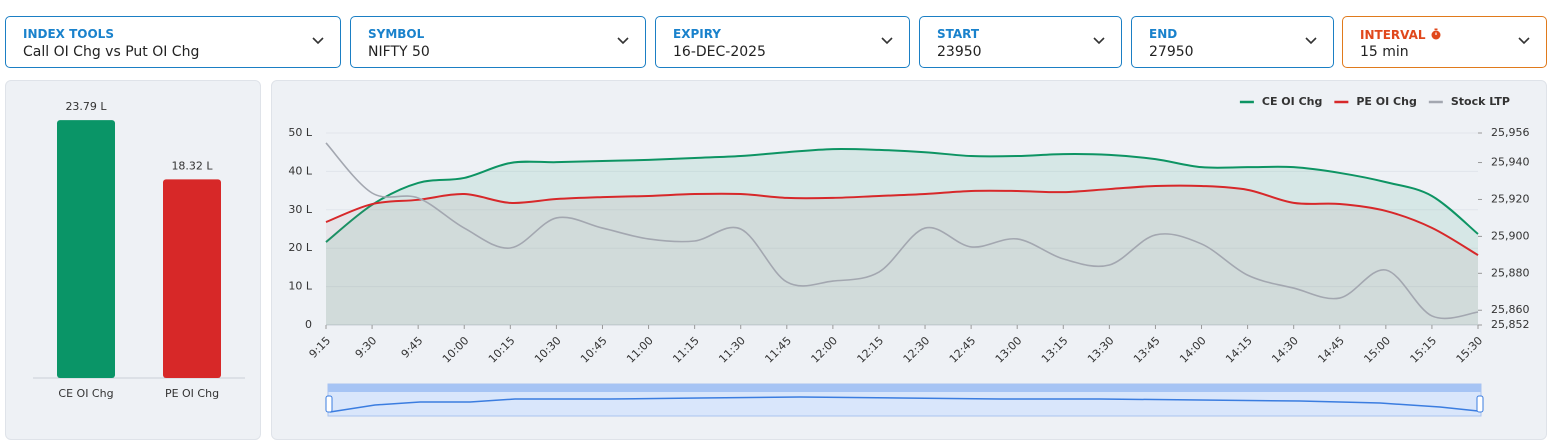 This screenshot has height=440, width=1550. What do you see at coordinates (697, 34) in the screenshot?
I see `dropdown-label: EXPIRY` at bounding box center [697, 34].